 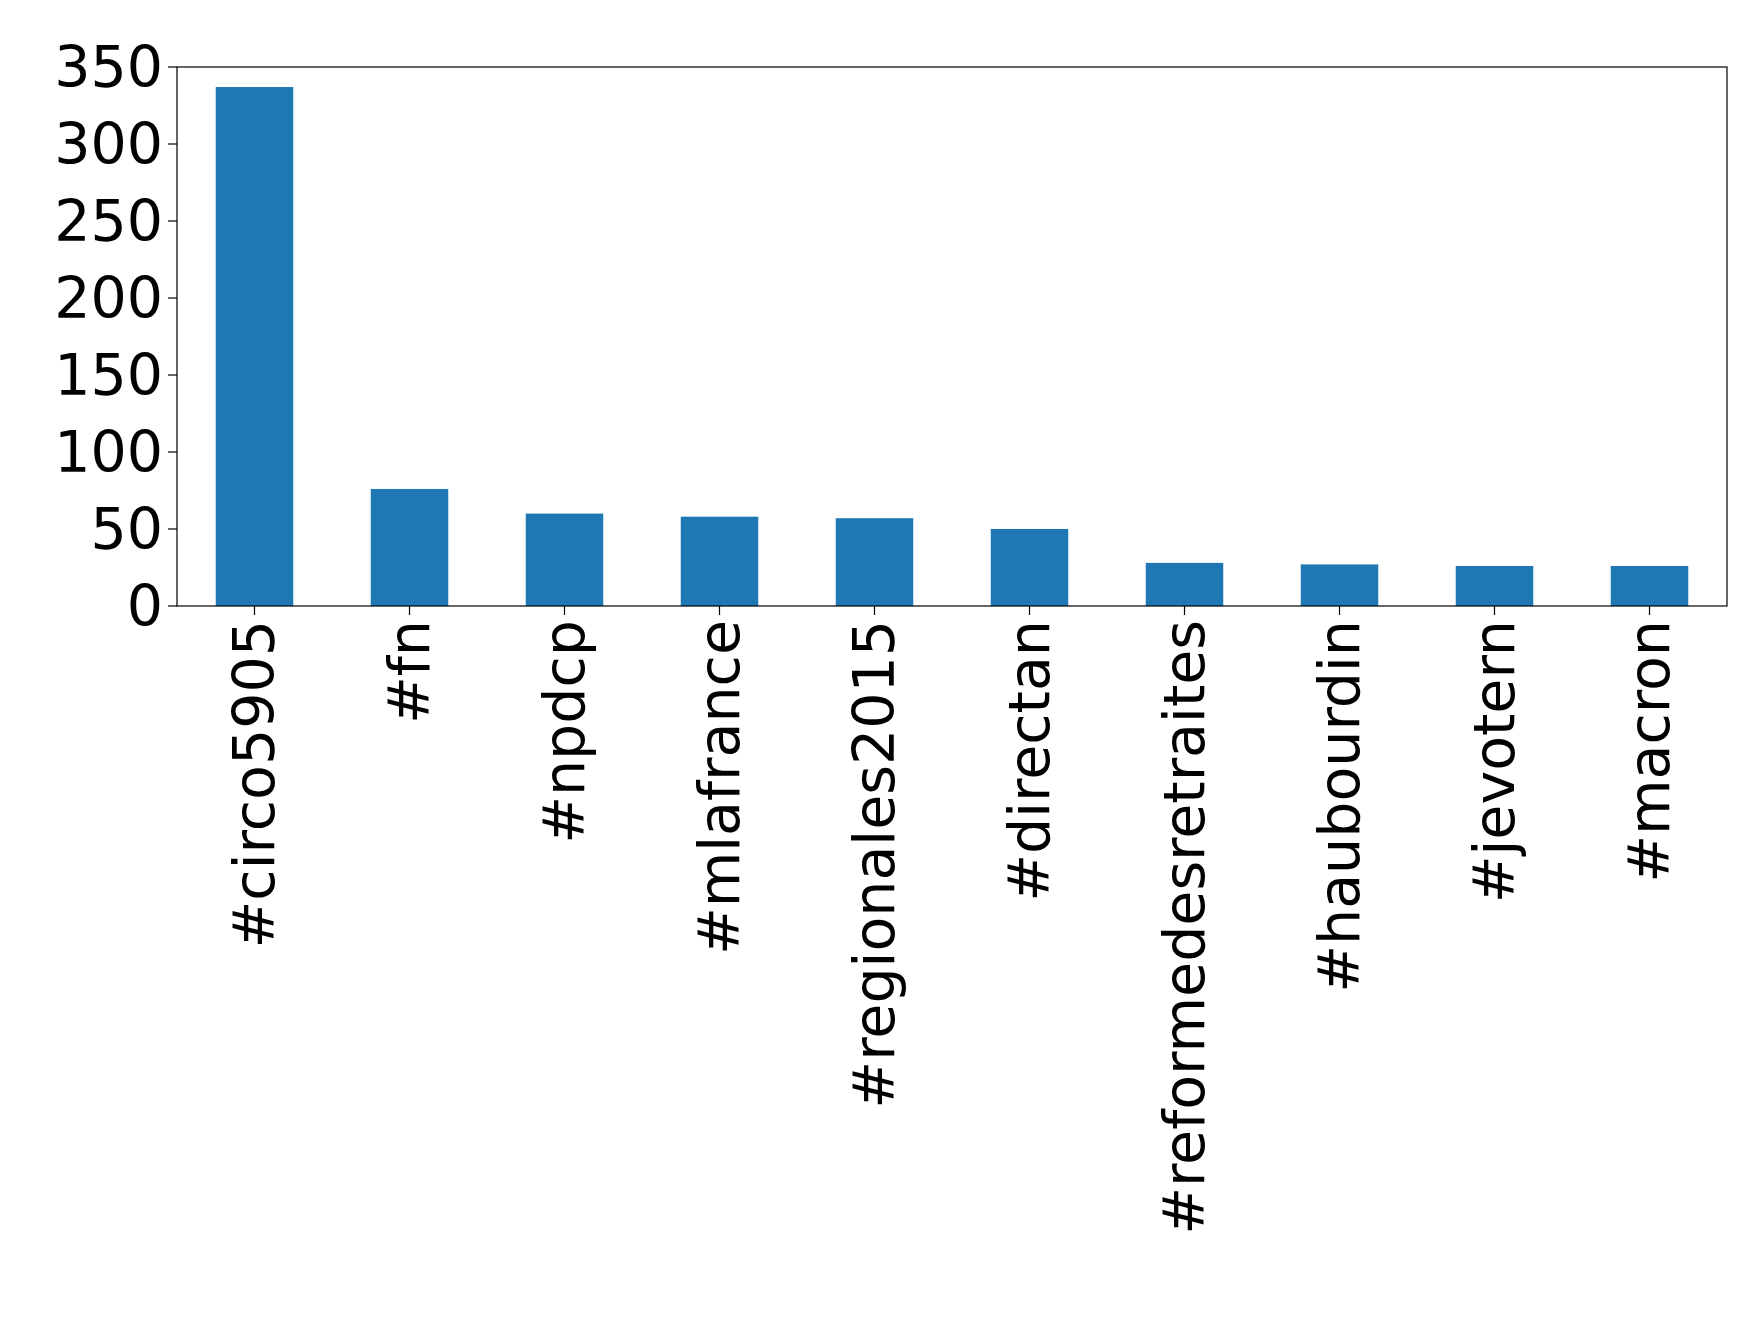 I want to click on y-tick-label: 350, so click(x=108, y=66).